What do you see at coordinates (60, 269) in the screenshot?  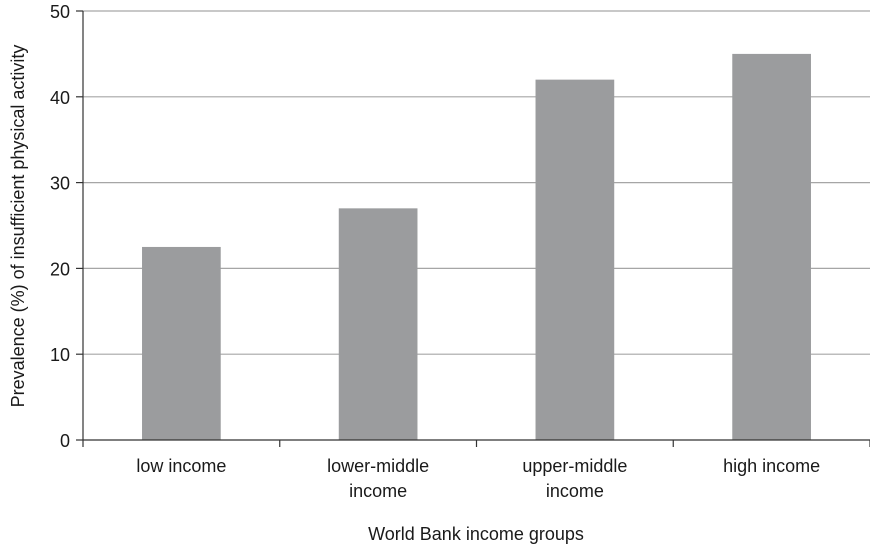 I see `y-tick-label: 20` at bounding box center [60, 269].